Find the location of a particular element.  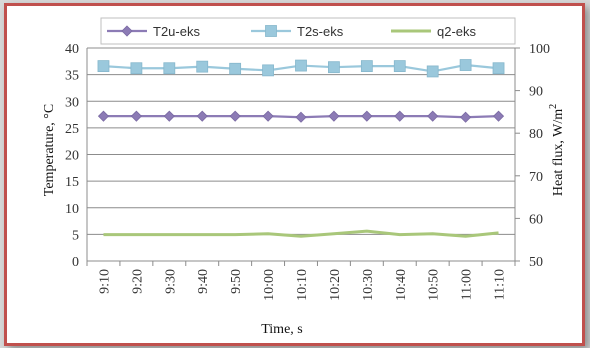

left-tick-label: 5 is located at coordinates (75, 235).